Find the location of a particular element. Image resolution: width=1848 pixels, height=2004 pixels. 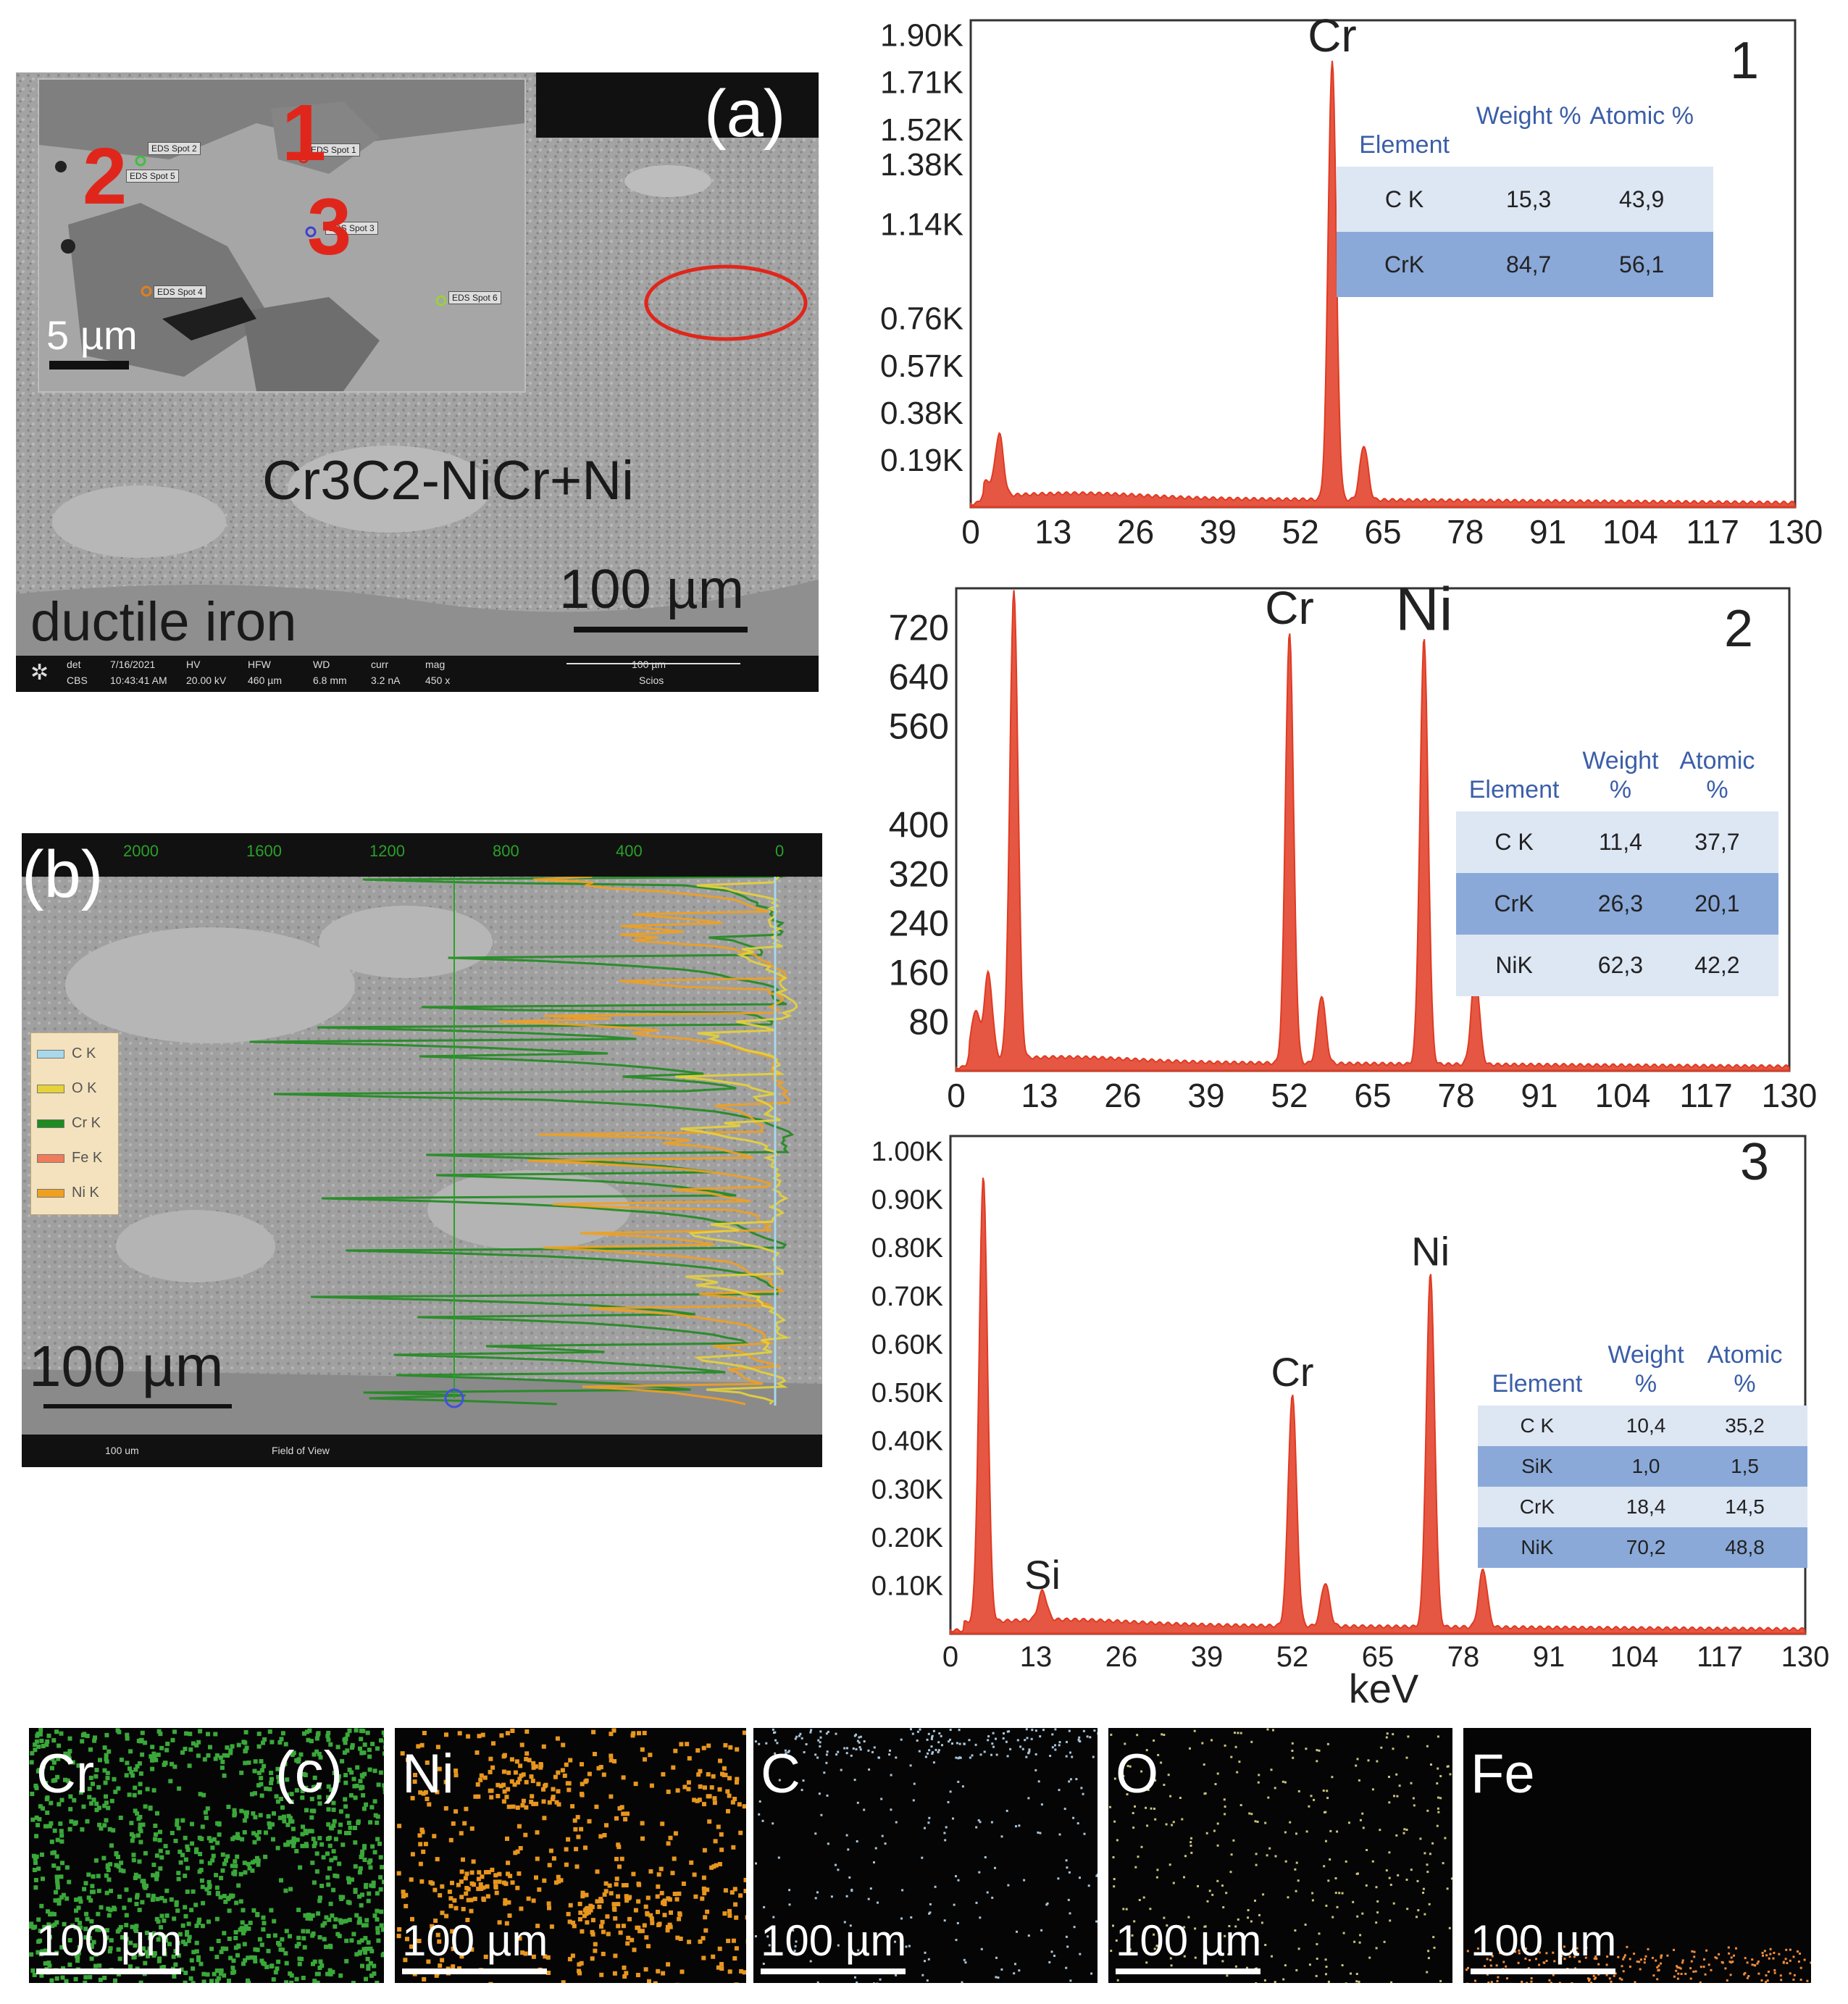

y-tick-label: 720 is located at coordinates (919, 627).